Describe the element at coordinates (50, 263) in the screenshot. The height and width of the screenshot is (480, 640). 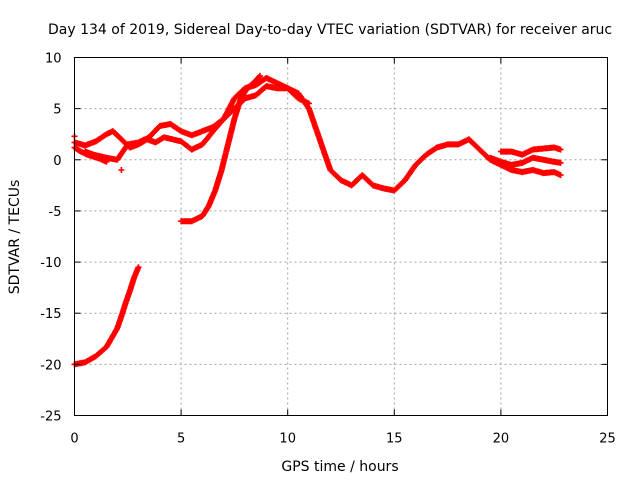
I see `y-tick-label: -10` at that location.